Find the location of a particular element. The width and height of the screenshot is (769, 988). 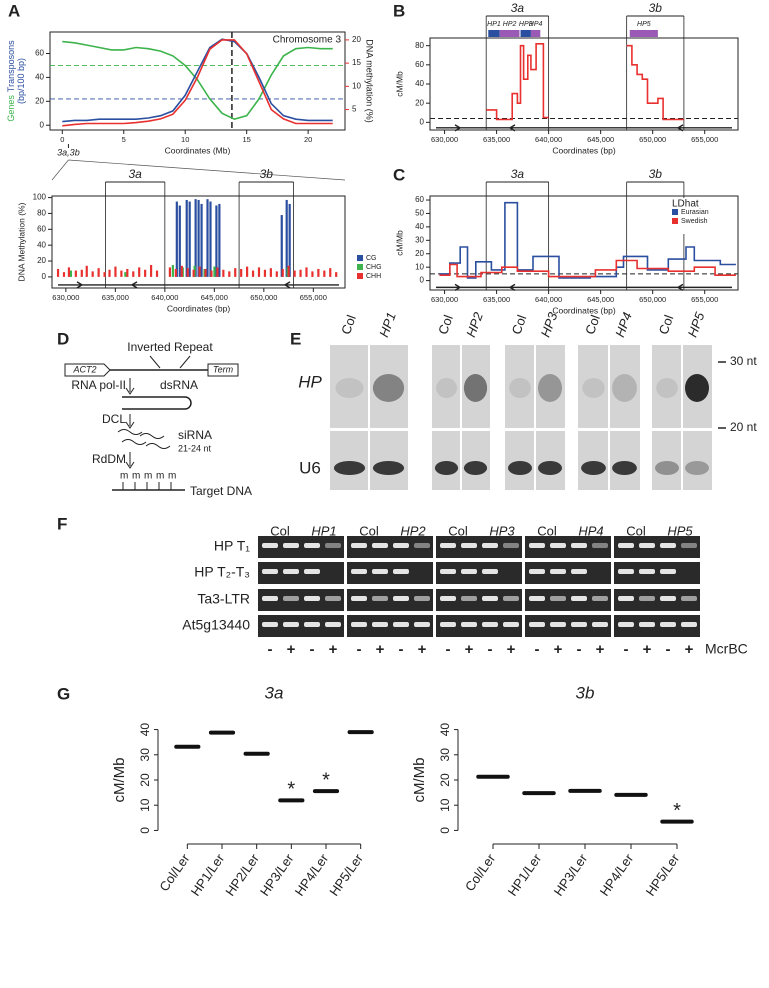

zoom-line is located at coordinates (60, 170).